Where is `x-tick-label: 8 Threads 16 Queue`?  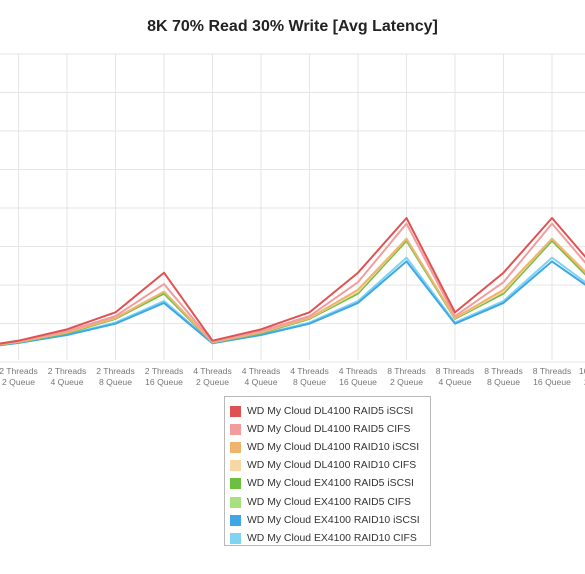 x-tick-label: 8 Threads 16 Queue is located at coordinates (552, 376).